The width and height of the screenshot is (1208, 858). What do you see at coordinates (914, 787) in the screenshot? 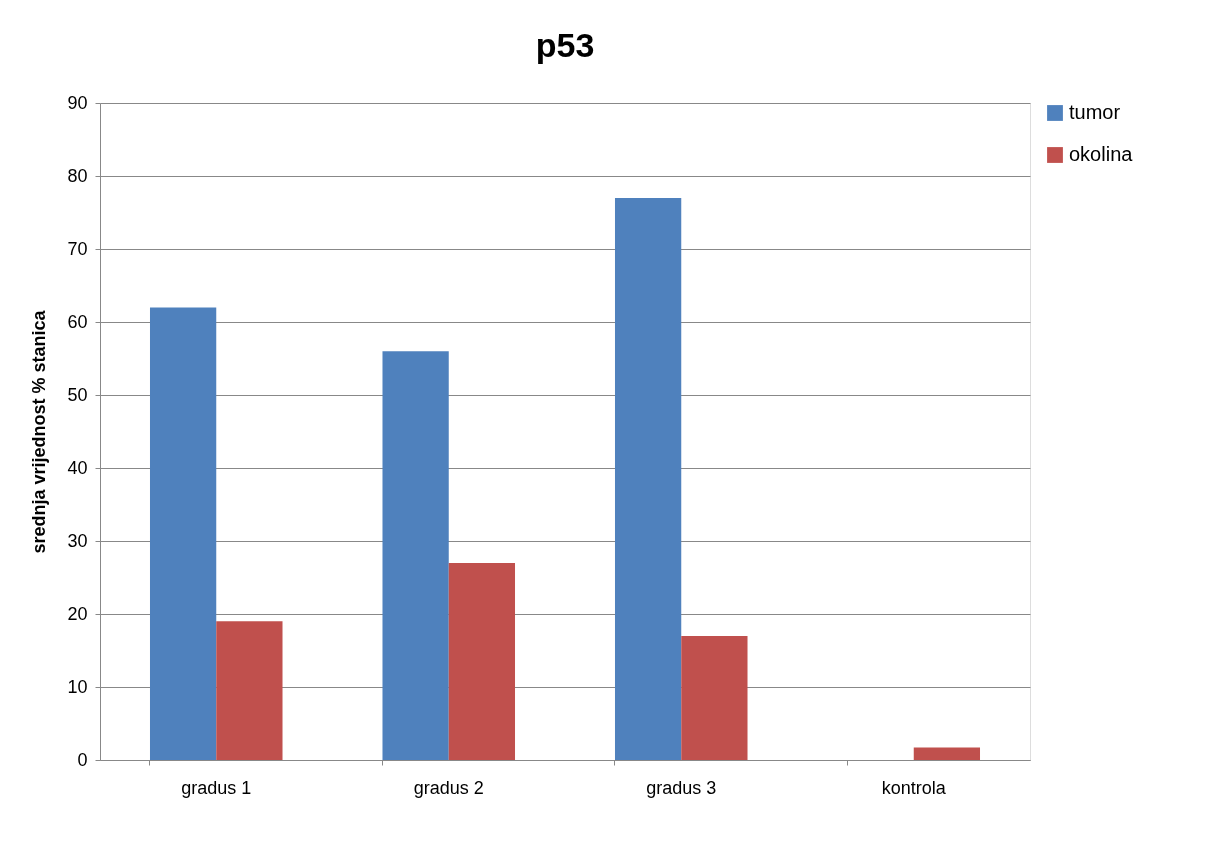
I see `x-tick-label: kontrola` at bounding box center [914, 787].